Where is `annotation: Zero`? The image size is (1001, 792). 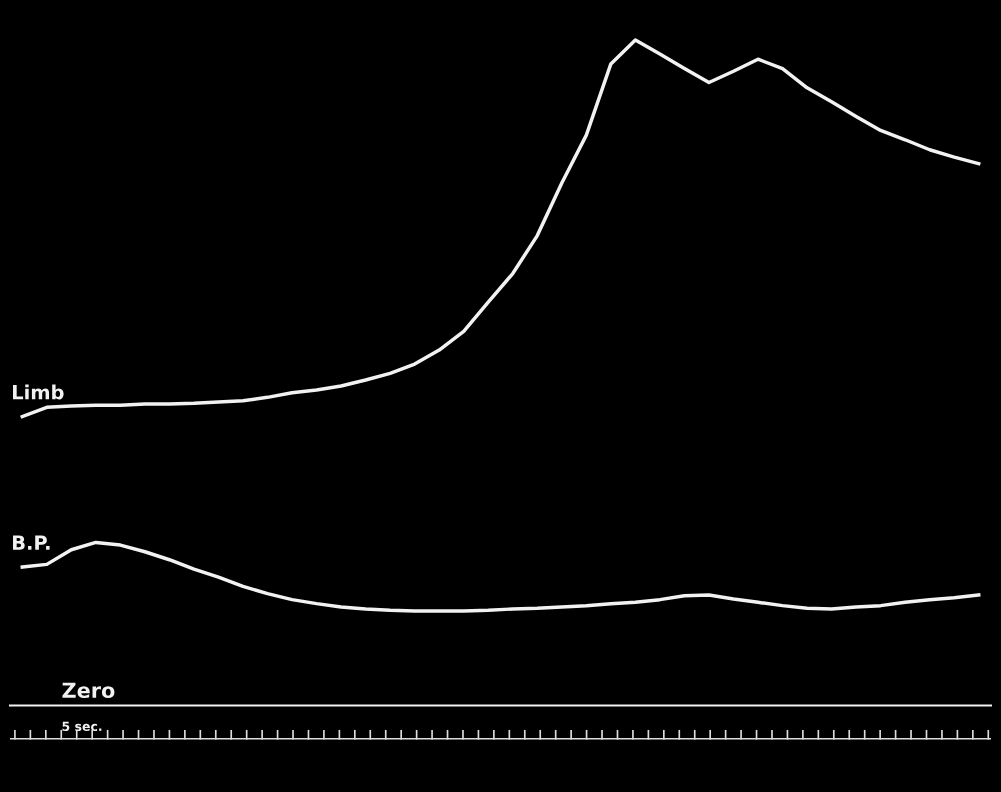
annotation: Zero is located at coordinates (88, 690).